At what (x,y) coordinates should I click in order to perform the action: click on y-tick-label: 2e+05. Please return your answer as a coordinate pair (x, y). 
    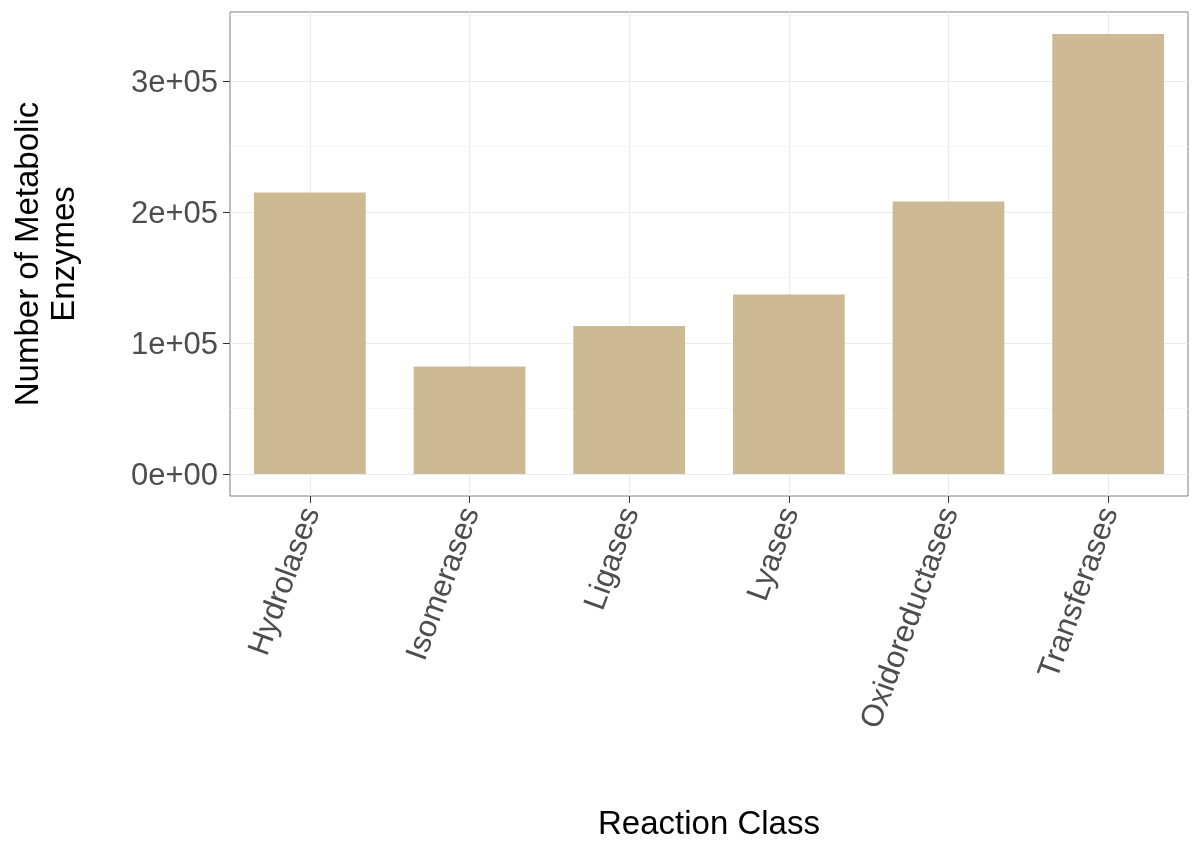
    Looking at the image, I should click on (174, 212).